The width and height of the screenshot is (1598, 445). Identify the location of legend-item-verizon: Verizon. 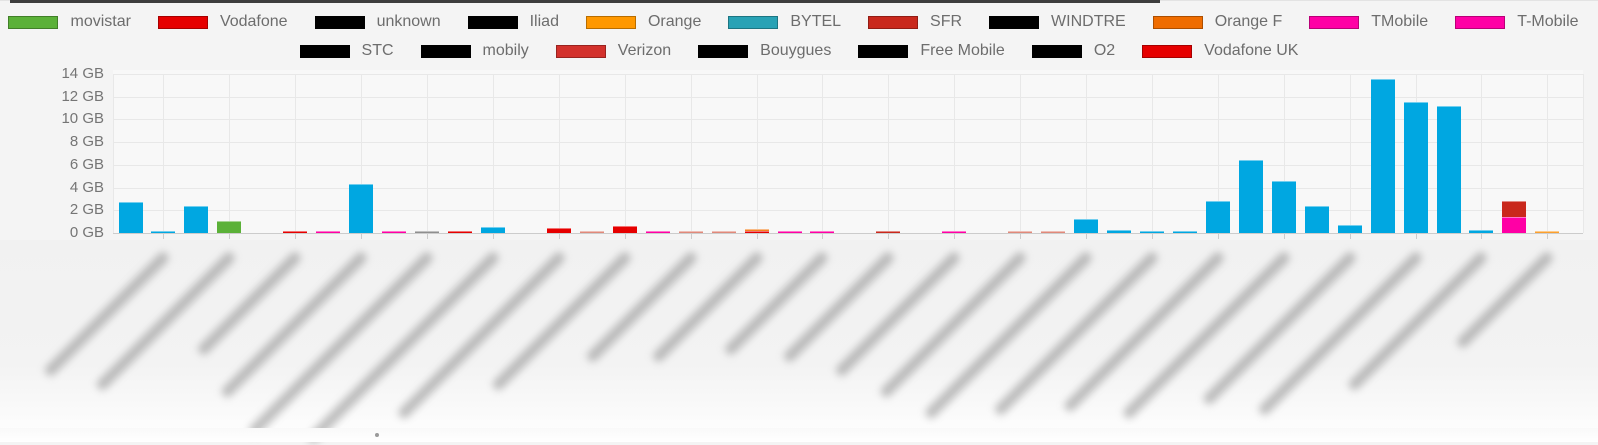
(613, 51).